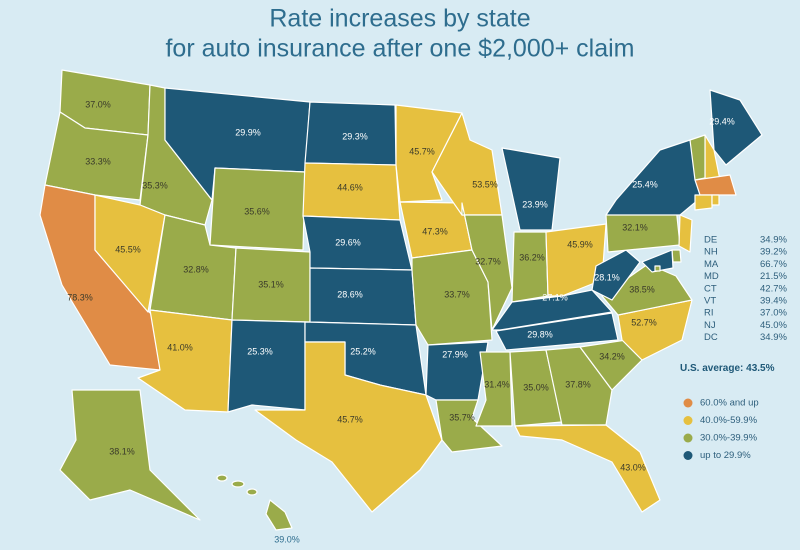 This screenshot has width=800, height=550. What do you see at coordinates (350, 294) in the screenshot?
I see `state-value-label: 28.6%` at bounding box center [350, 294].